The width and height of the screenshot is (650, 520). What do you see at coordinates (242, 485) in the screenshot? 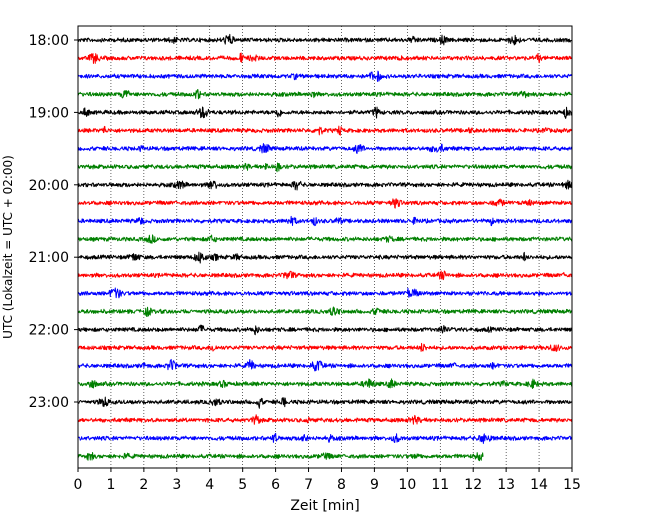
I see `x-tick-label: 5` at bounding box center [242, 485].